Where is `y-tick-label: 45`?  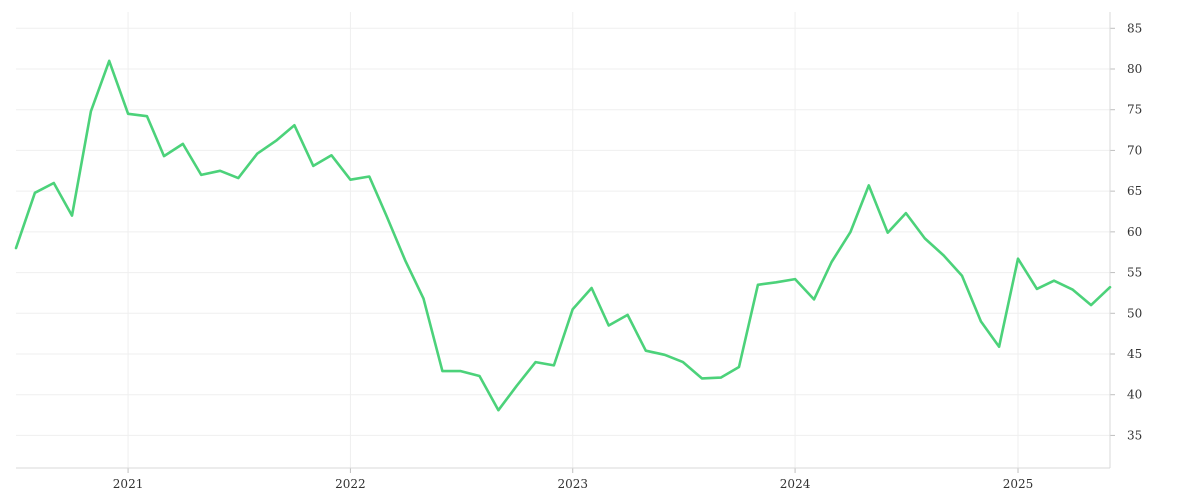 y-tick-label: 45 is located at coordinates (1134, 354).